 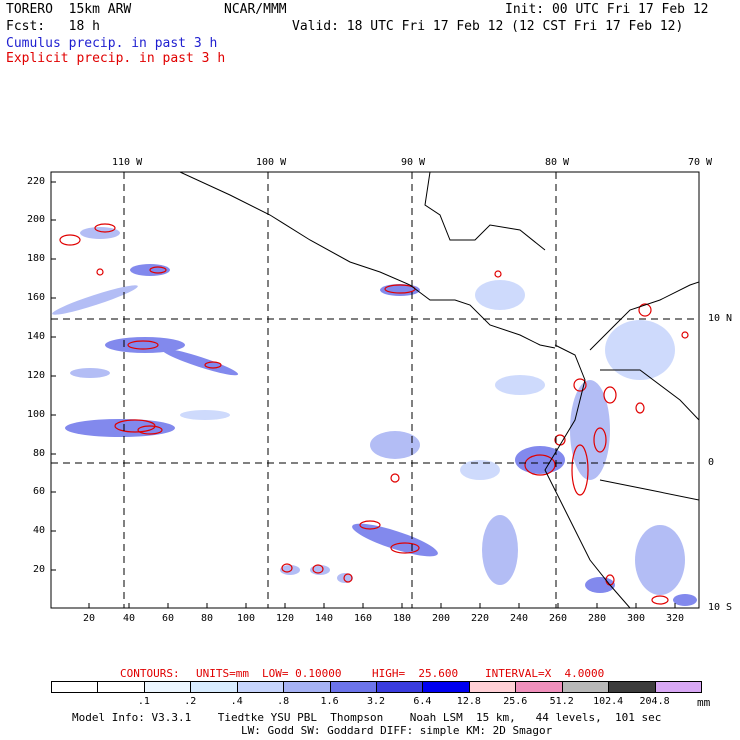 I want to click on model-title: TORERO 15km ARW, so click(x=69, y=9).